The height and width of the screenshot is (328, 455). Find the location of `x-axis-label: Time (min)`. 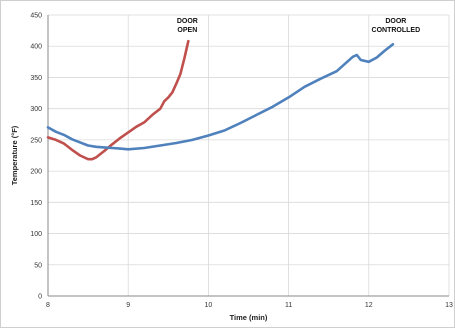

x-axis-label: Time (min) is located at coordinates (249, 317).